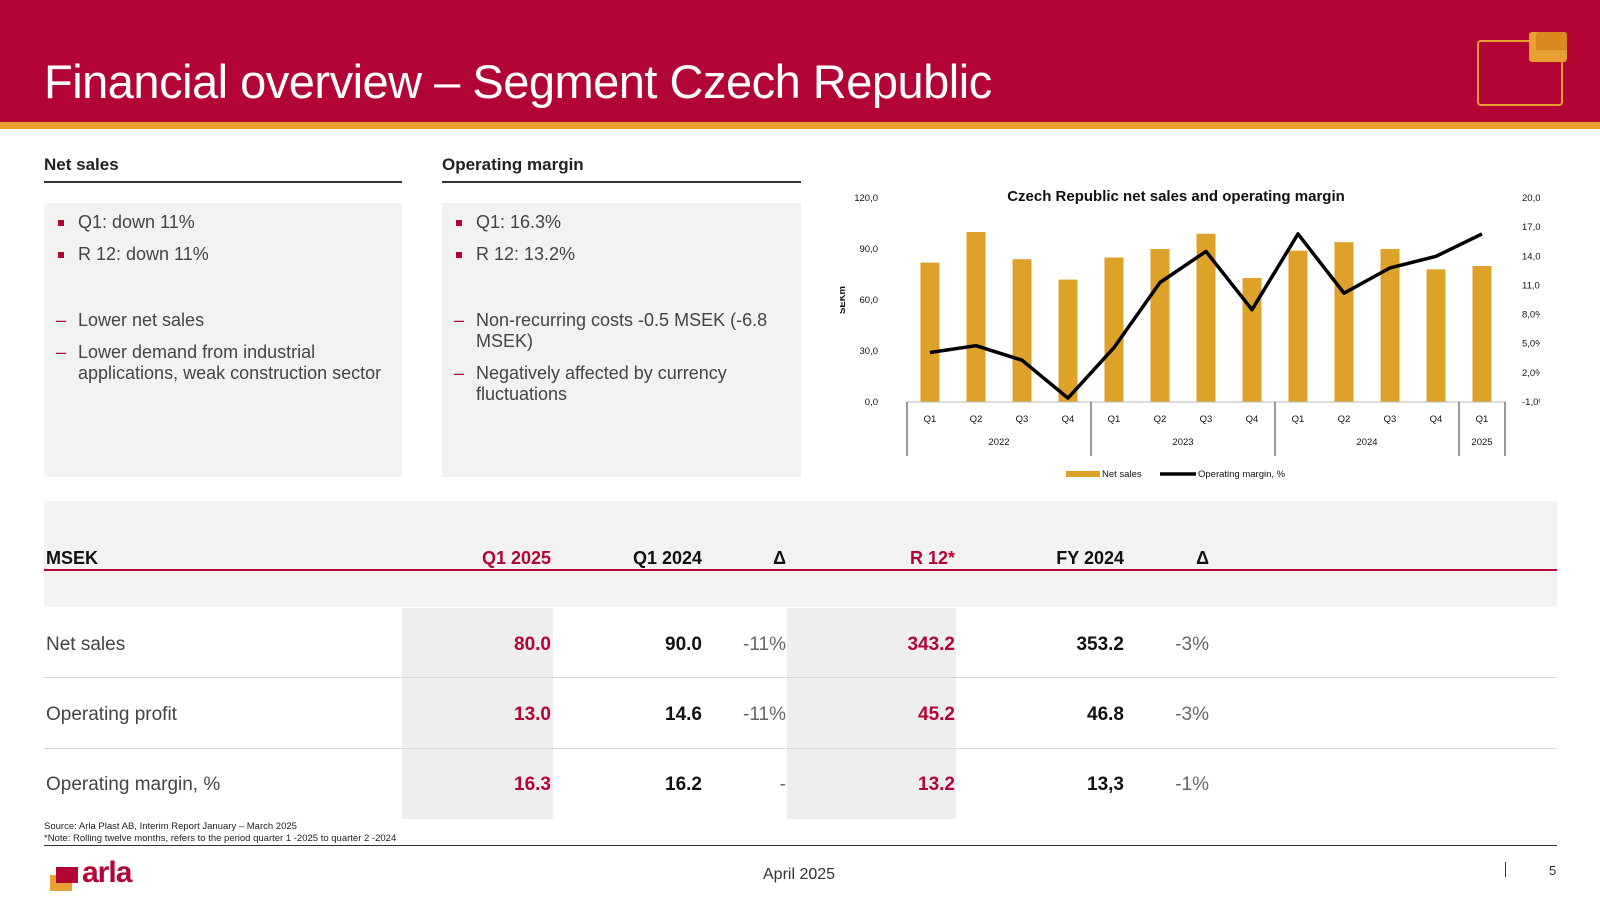 The height and width of the screenshot is (900, 1600). Describe the element at coordinates (667, 558) in the screenshot. I see `table-header-q1-2024: Q1 2024` at that location.